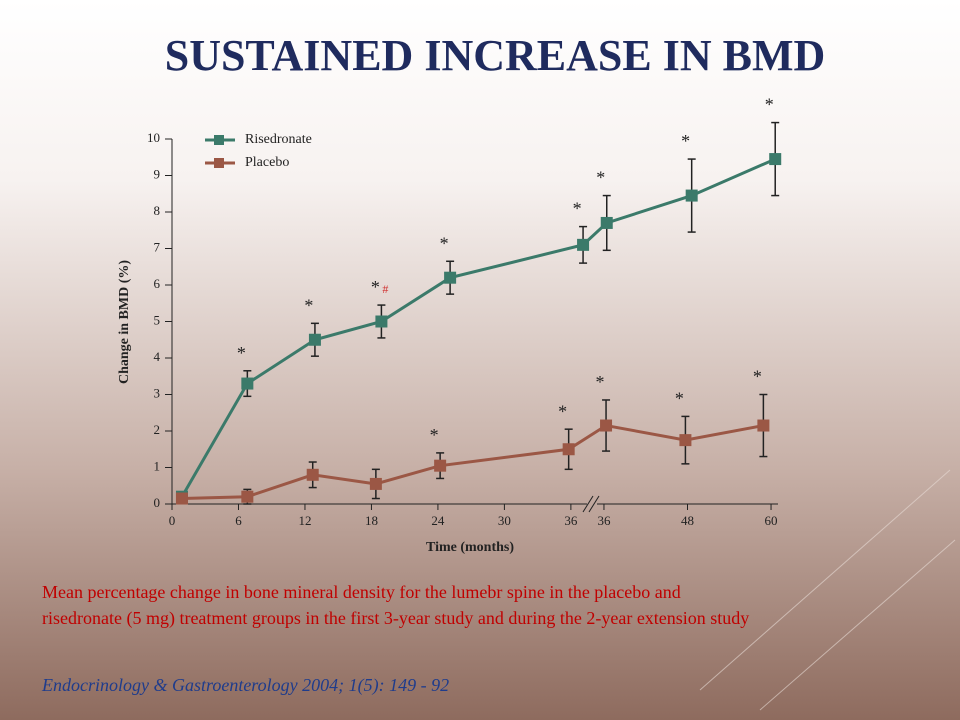 The width and height of the screenshot is (960, 720). I want to click on x-tick-label: 30, so click(504, 520).